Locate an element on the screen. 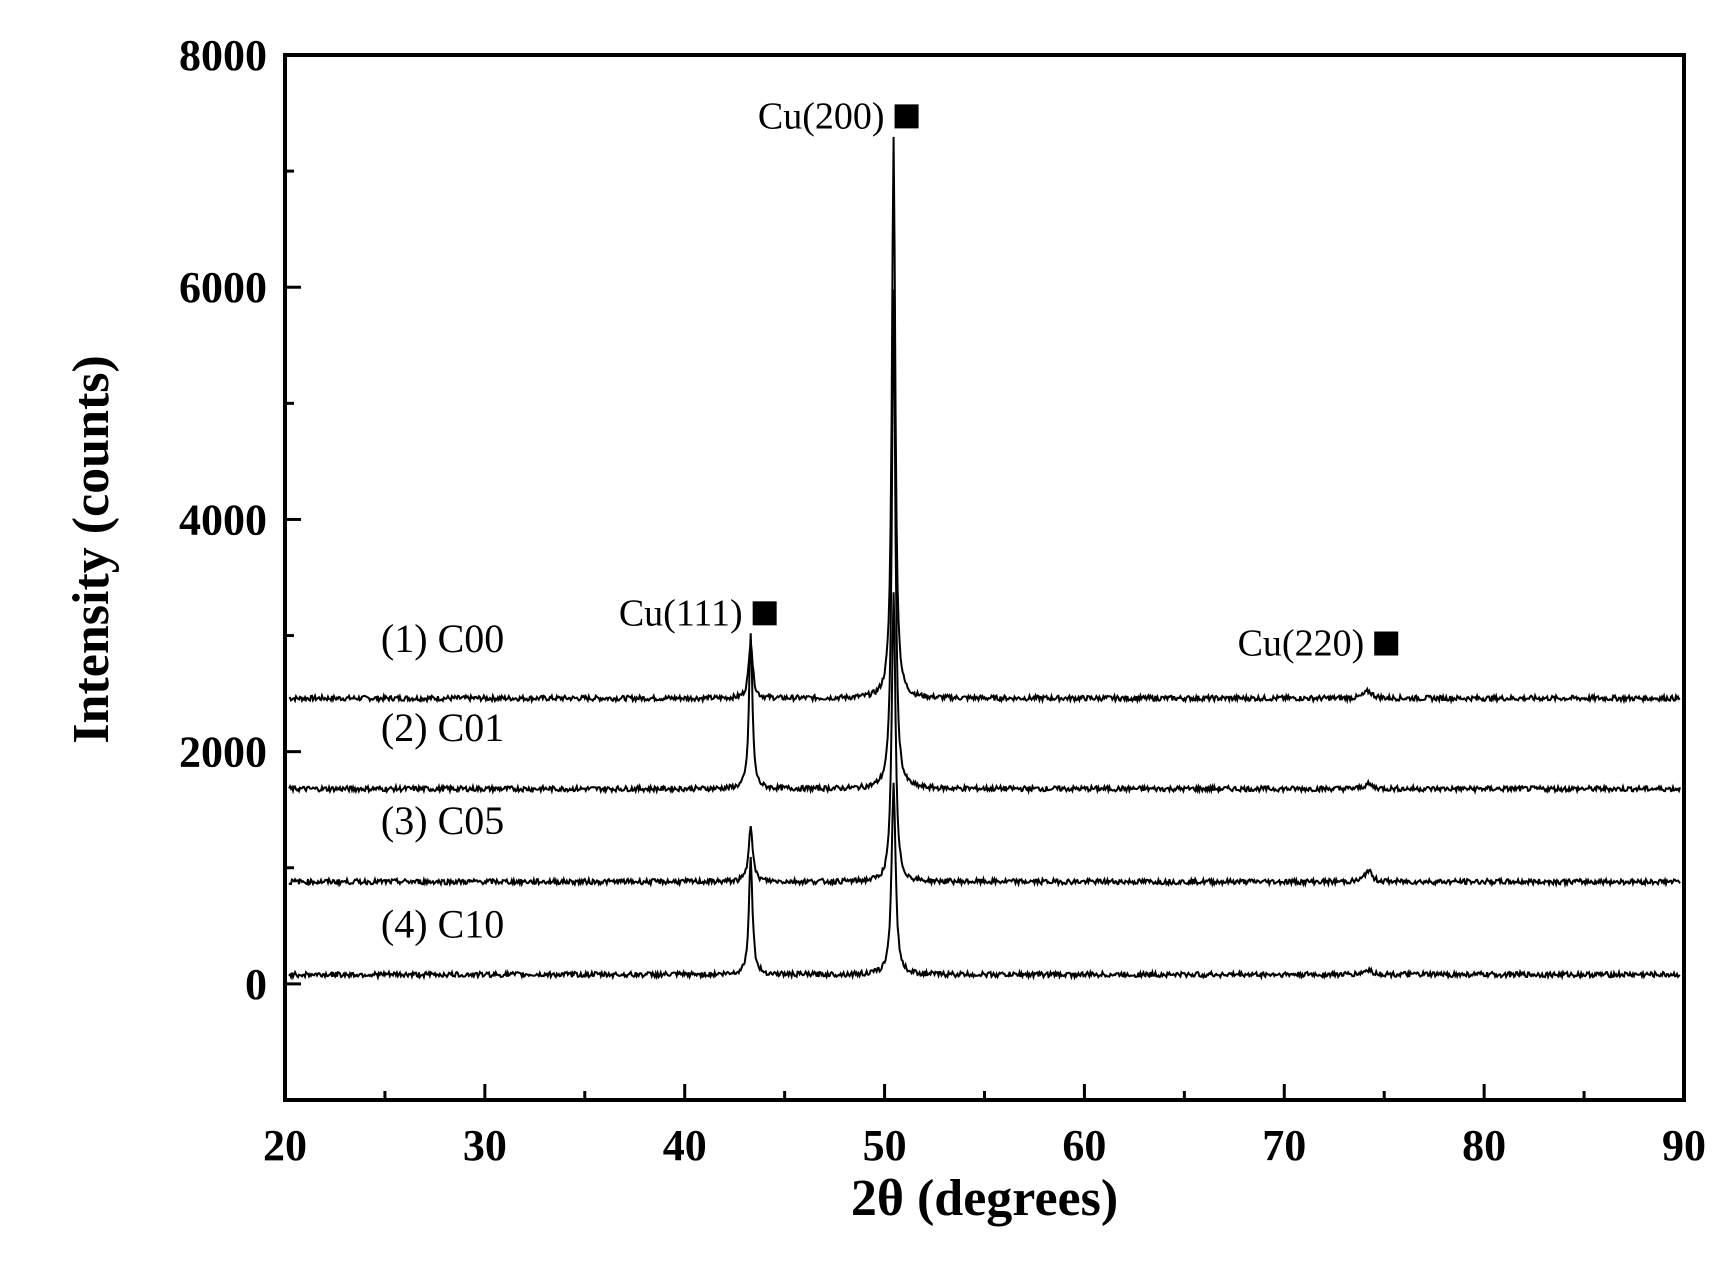 Image resolution: width=1728 pixels, height=1280 pixels. y-axis-title: Intensity (counts) is located at coordinates (91, 549).